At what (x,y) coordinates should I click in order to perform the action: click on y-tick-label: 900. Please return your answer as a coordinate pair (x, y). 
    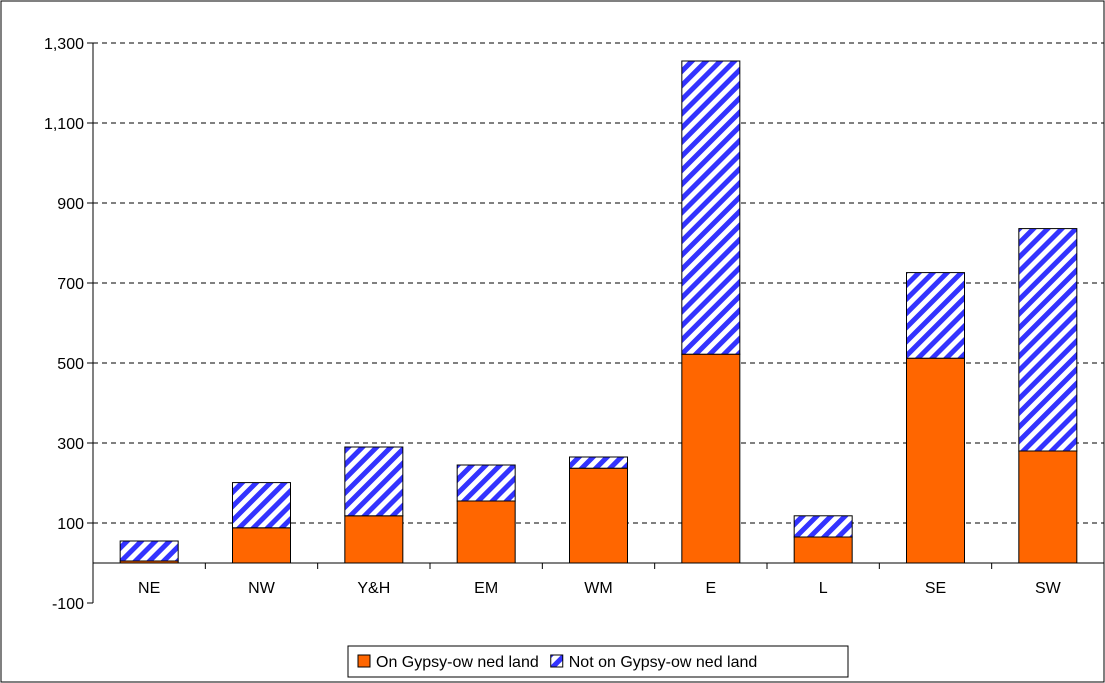
    Looking at the image, I should click on (70, 204).